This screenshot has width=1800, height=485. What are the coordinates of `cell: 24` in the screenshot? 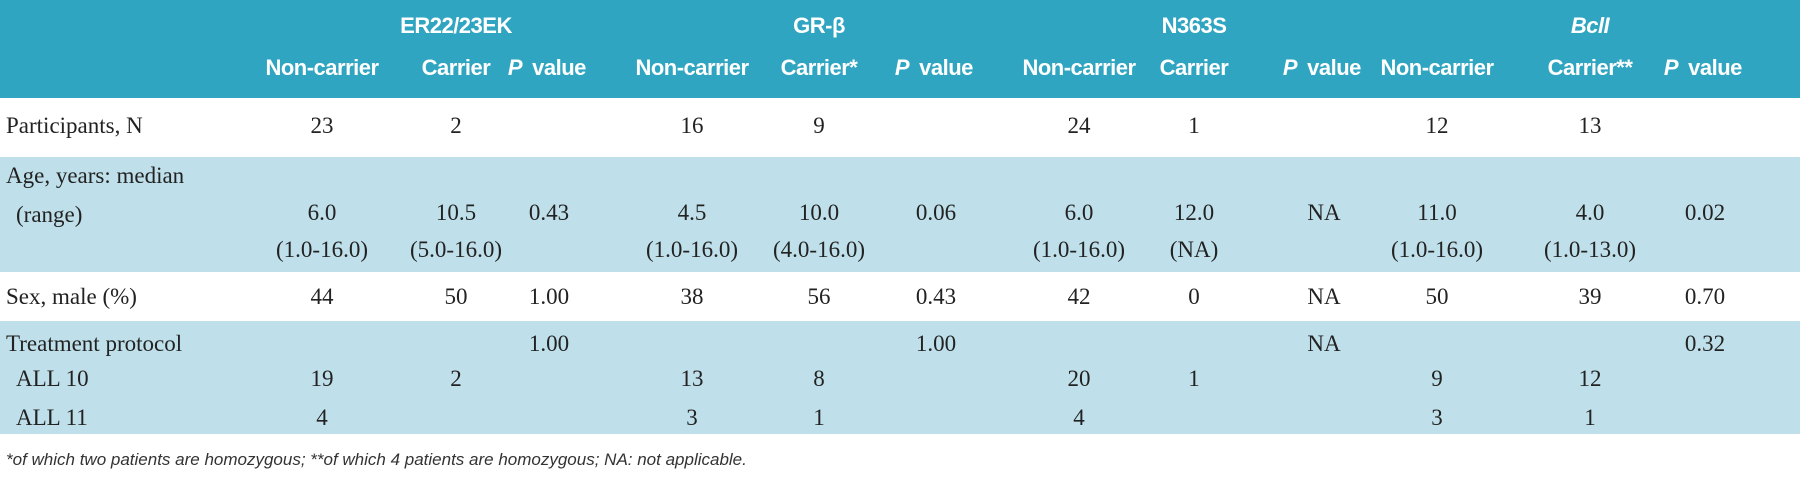 It's located at (1079, 125).